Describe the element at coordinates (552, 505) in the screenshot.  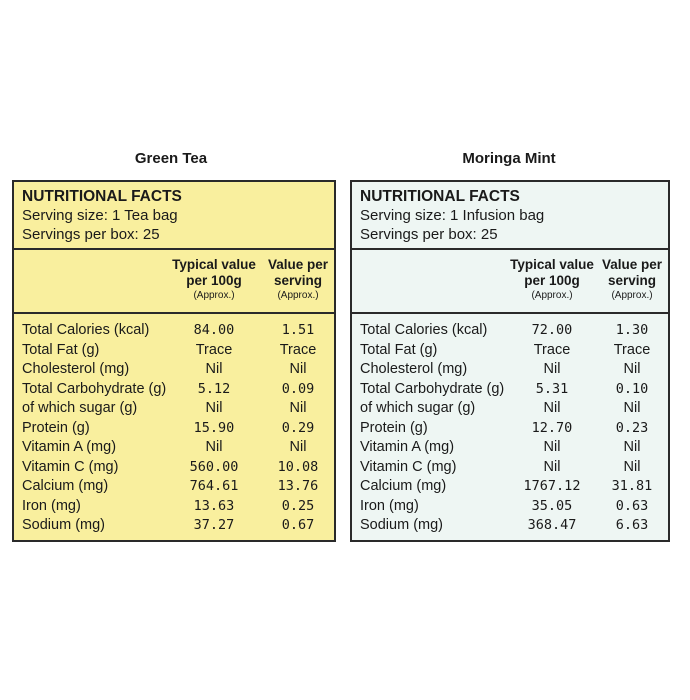
I see `value-per-100g: 35.05` at that location.